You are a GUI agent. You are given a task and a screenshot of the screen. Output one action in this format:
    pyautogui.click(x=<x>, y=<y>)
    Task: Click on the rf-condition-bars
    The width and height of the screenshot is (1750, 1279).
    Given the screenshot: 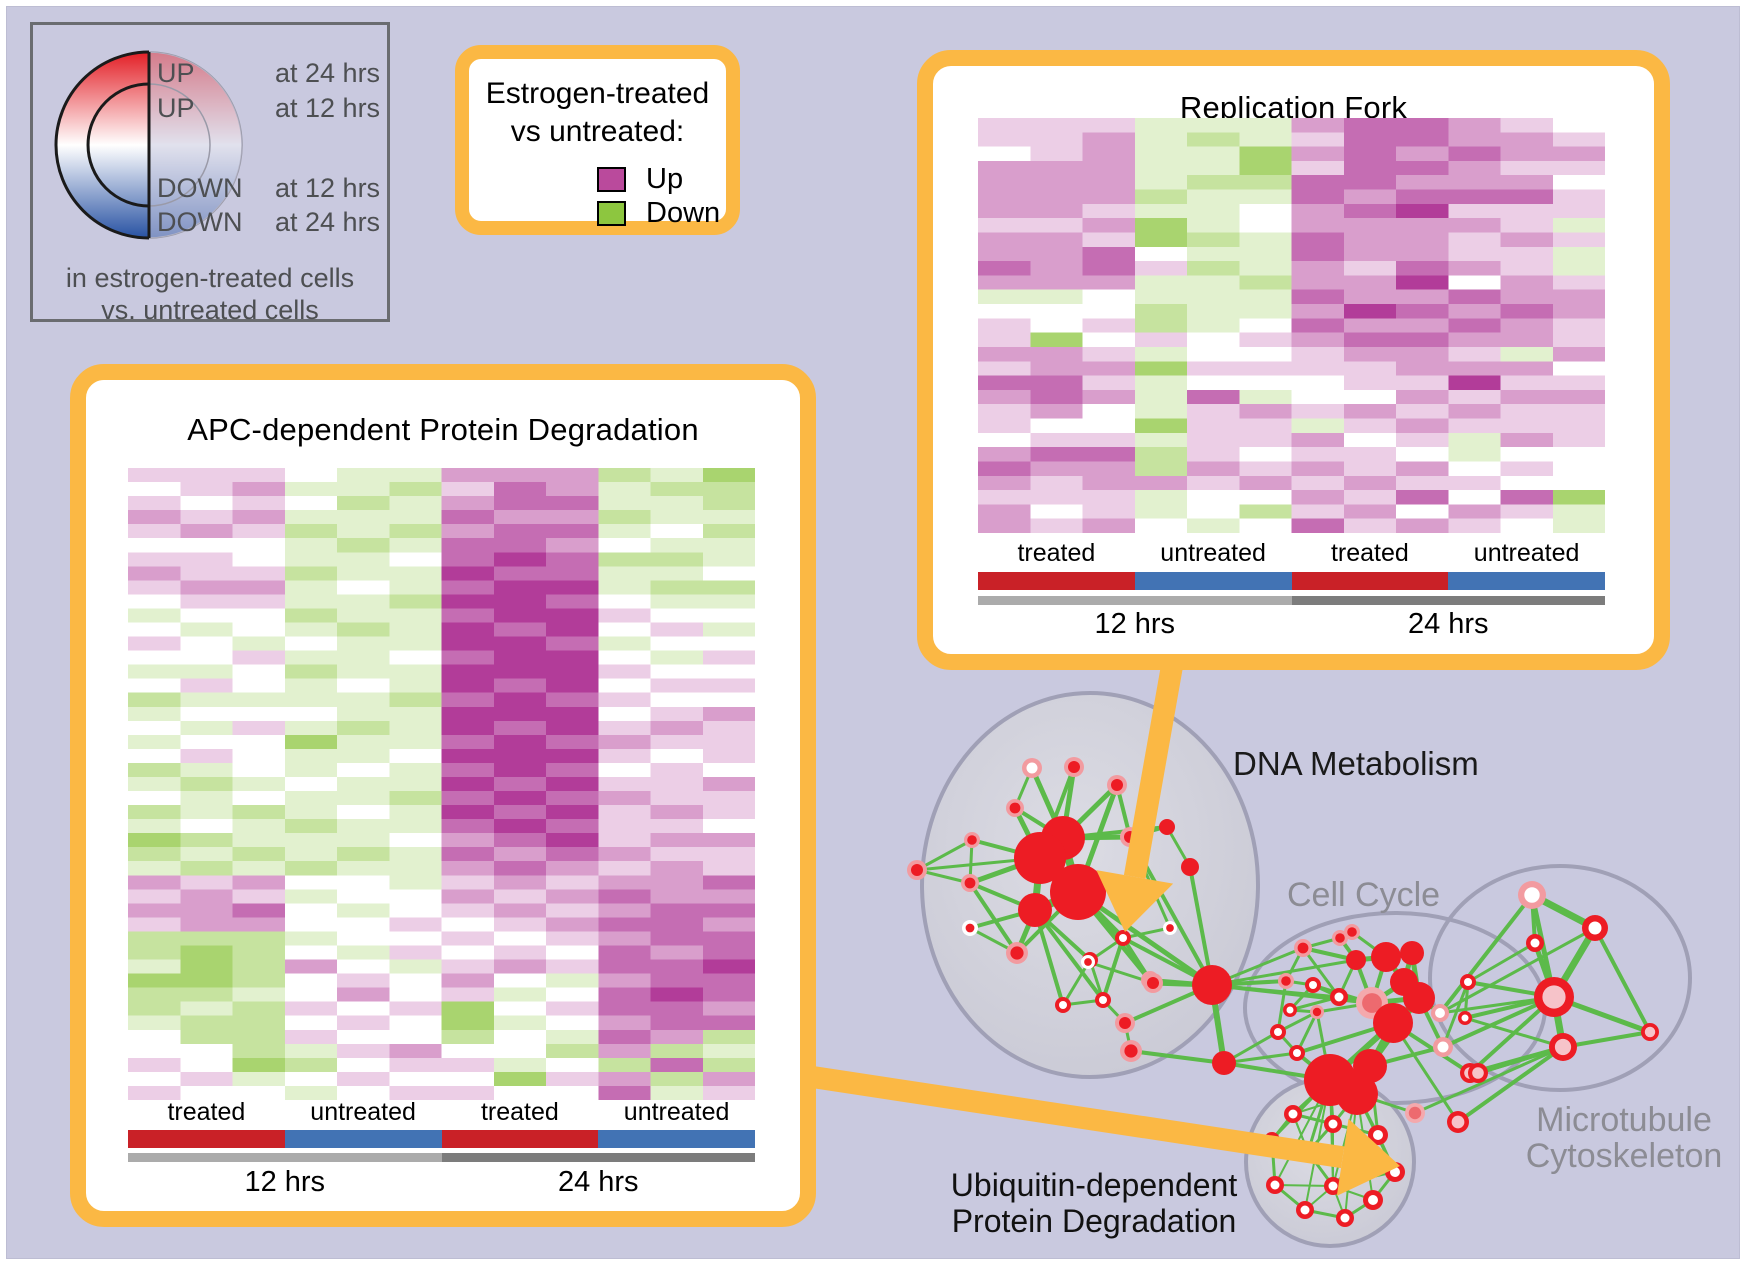 What is the action you would take?
    pyautogui.click(x=1291, y=581)
    